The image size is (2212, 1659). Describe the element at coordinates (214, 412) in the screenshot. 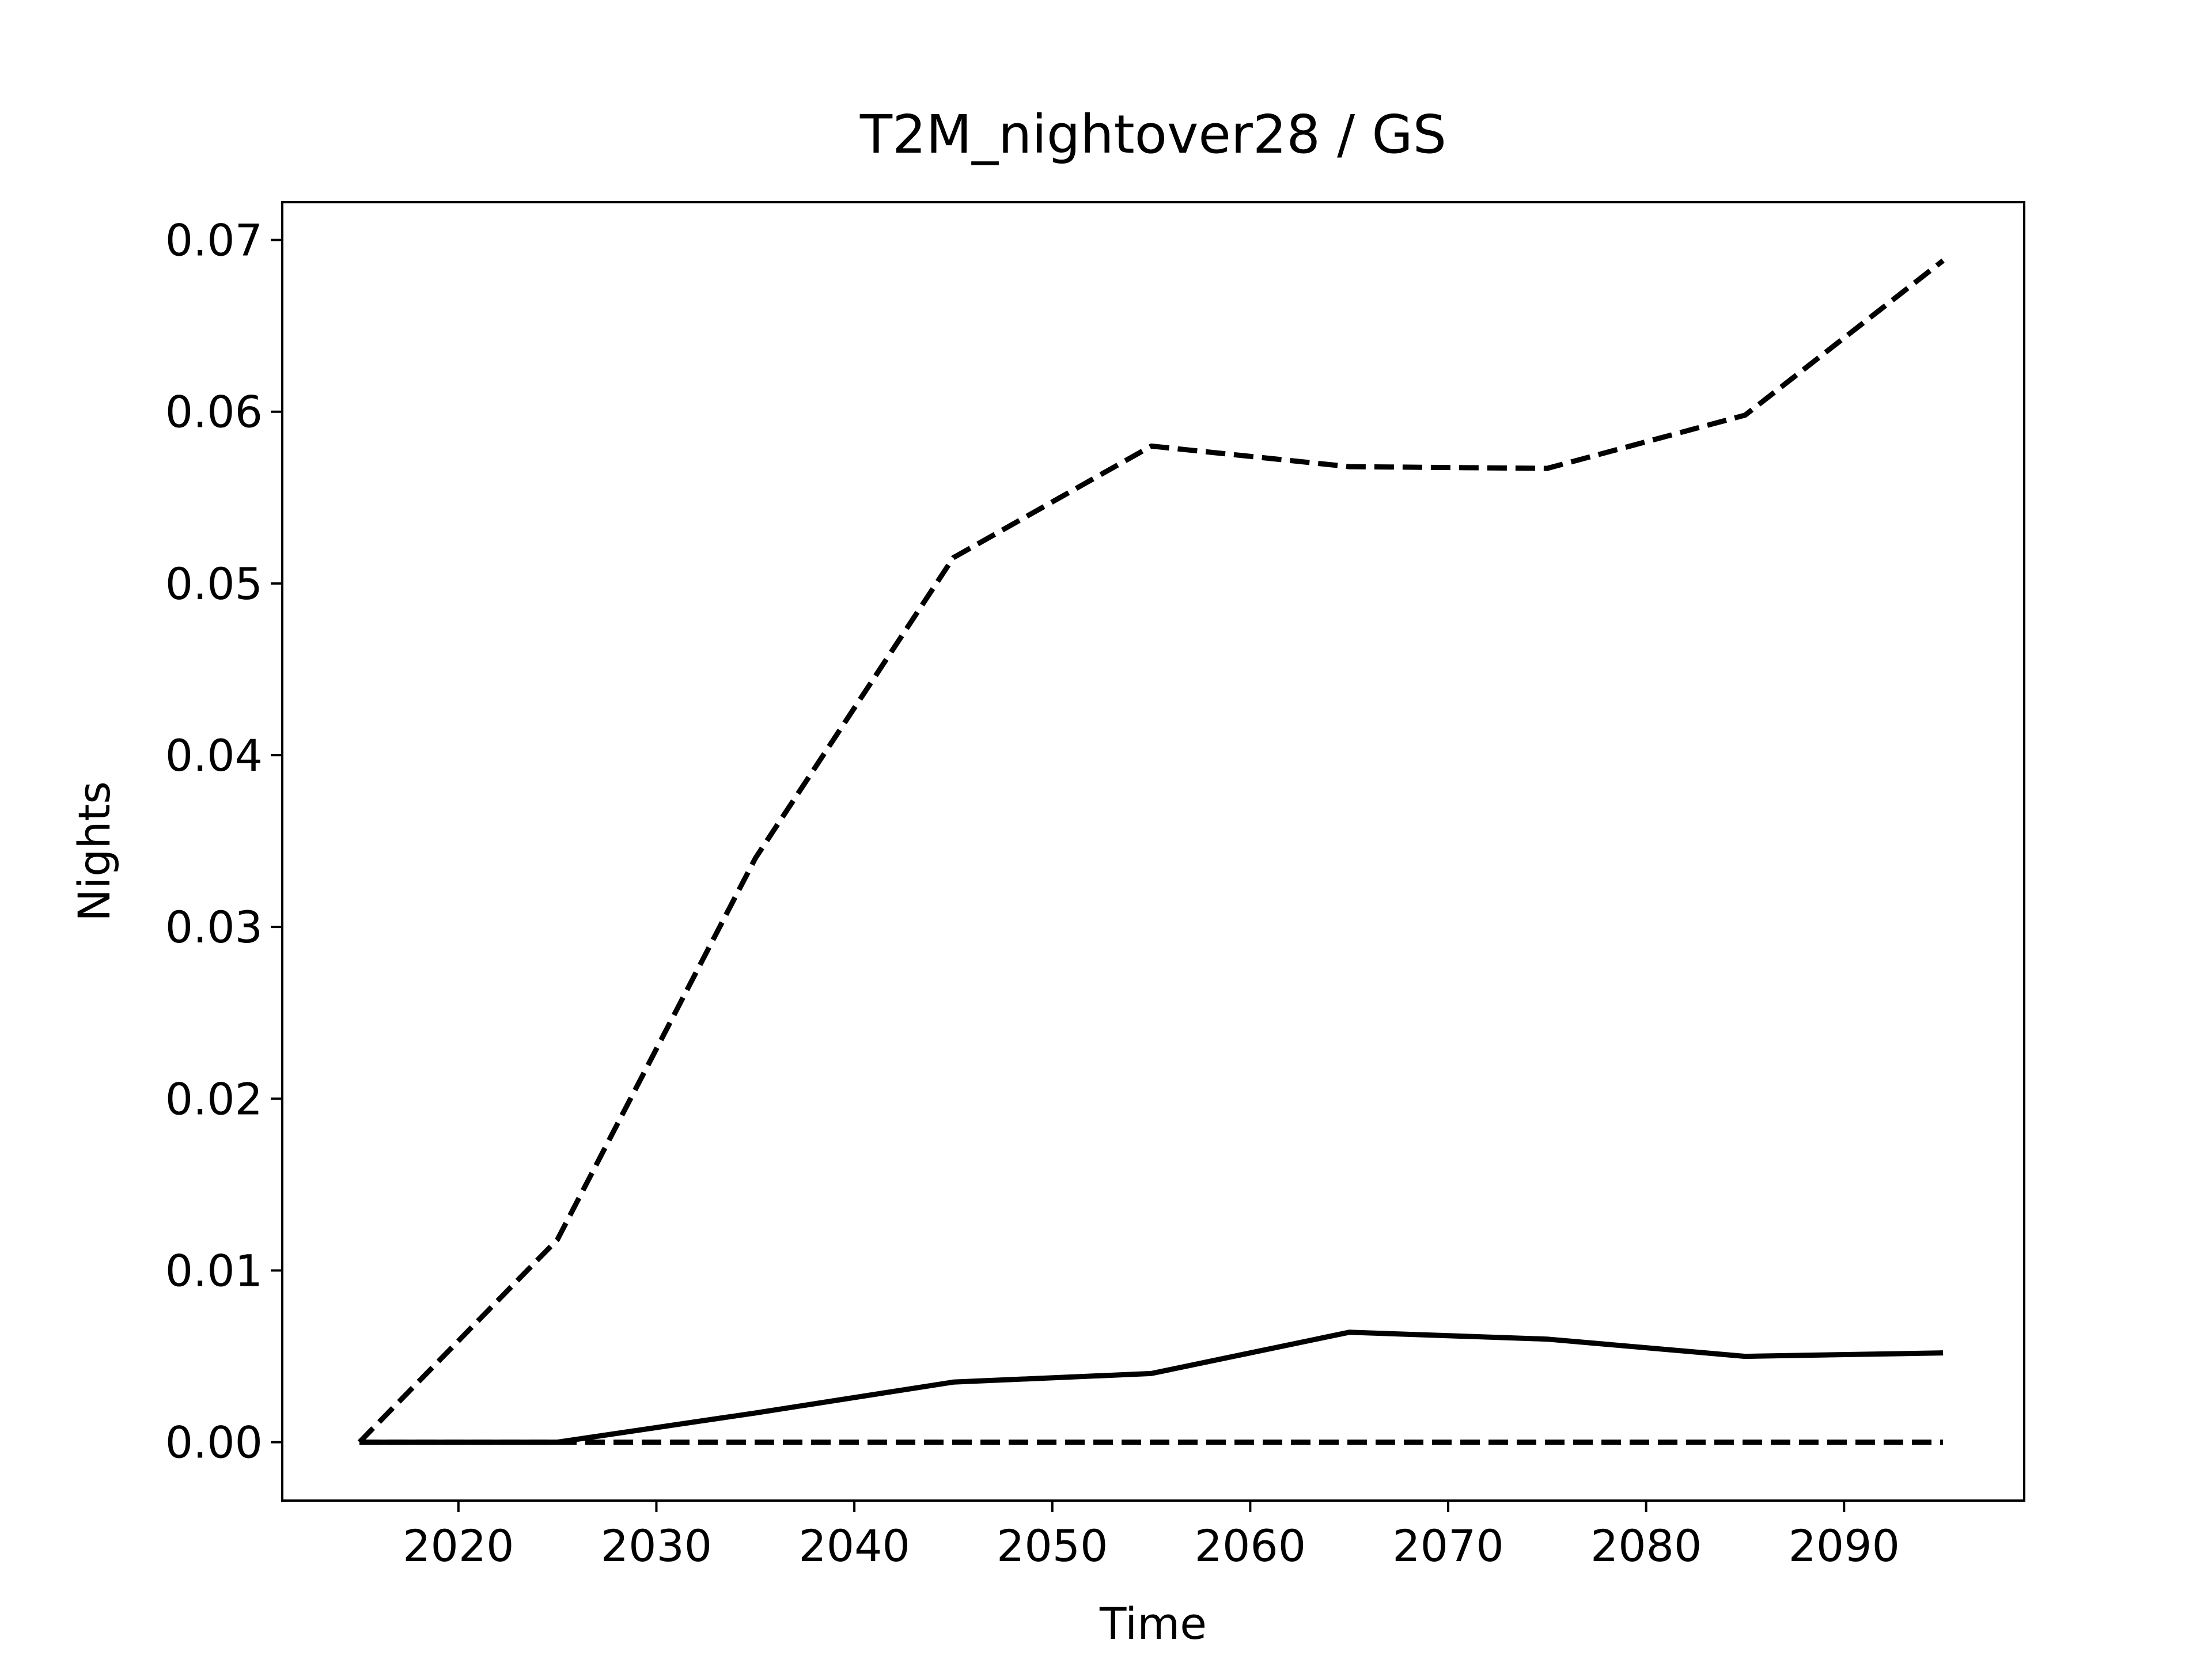

I see `y-tick-label: 0.06` at that location.